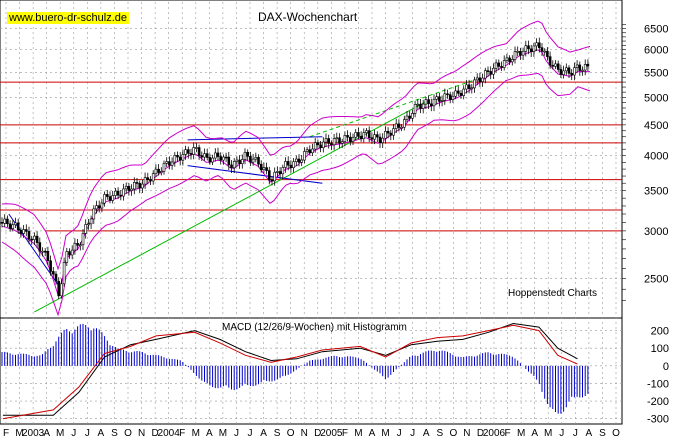 This screenshot has height=439, width=674. Describe the element at coordinates (656, 73) in the screenshot. I see `y-tick-label: 5500` at that location.